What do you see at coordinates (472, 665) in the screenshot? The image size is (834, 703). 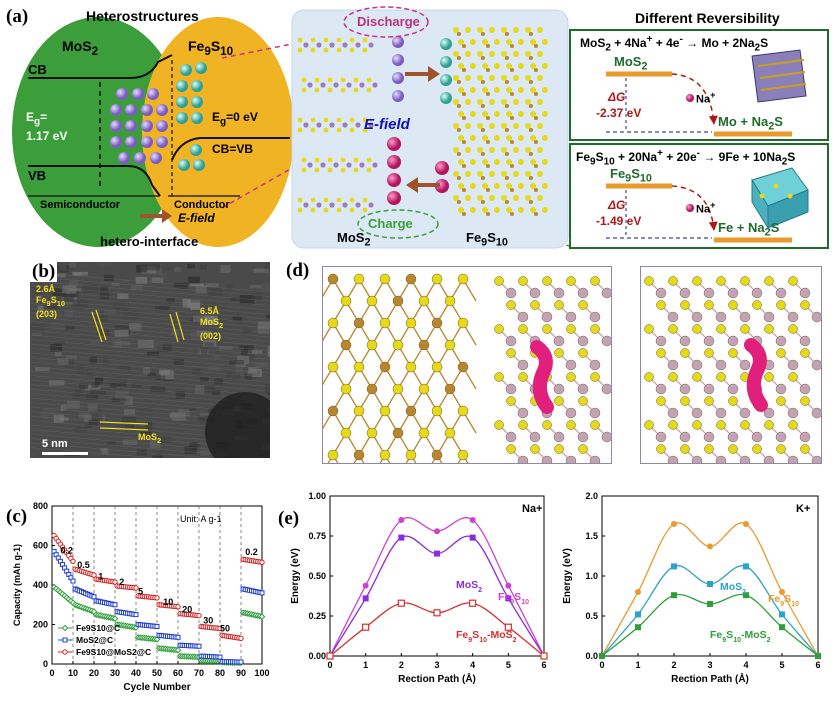 I see `x-tick-label: 4` at bounding box center [472, 665].